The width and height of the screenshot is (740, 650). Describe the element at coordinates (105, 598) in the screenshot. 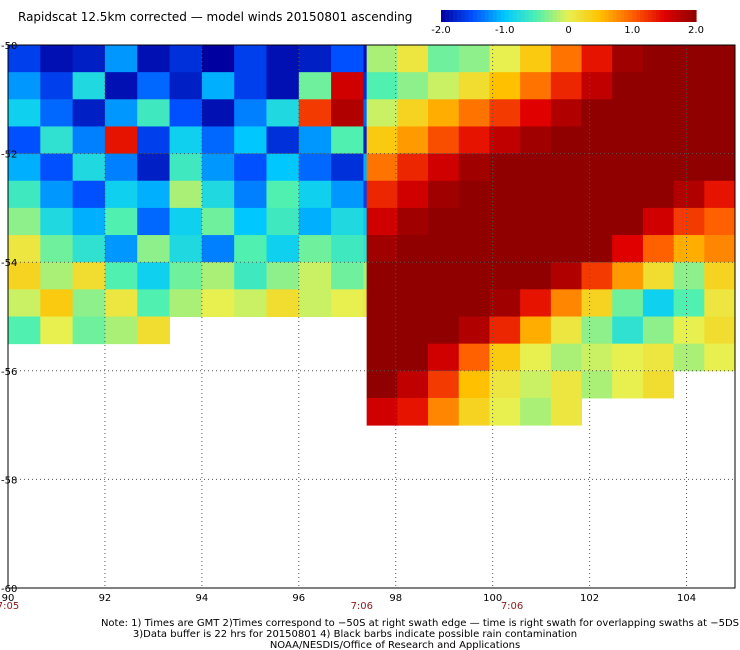

I see `x-tick-label: 92` at that location.